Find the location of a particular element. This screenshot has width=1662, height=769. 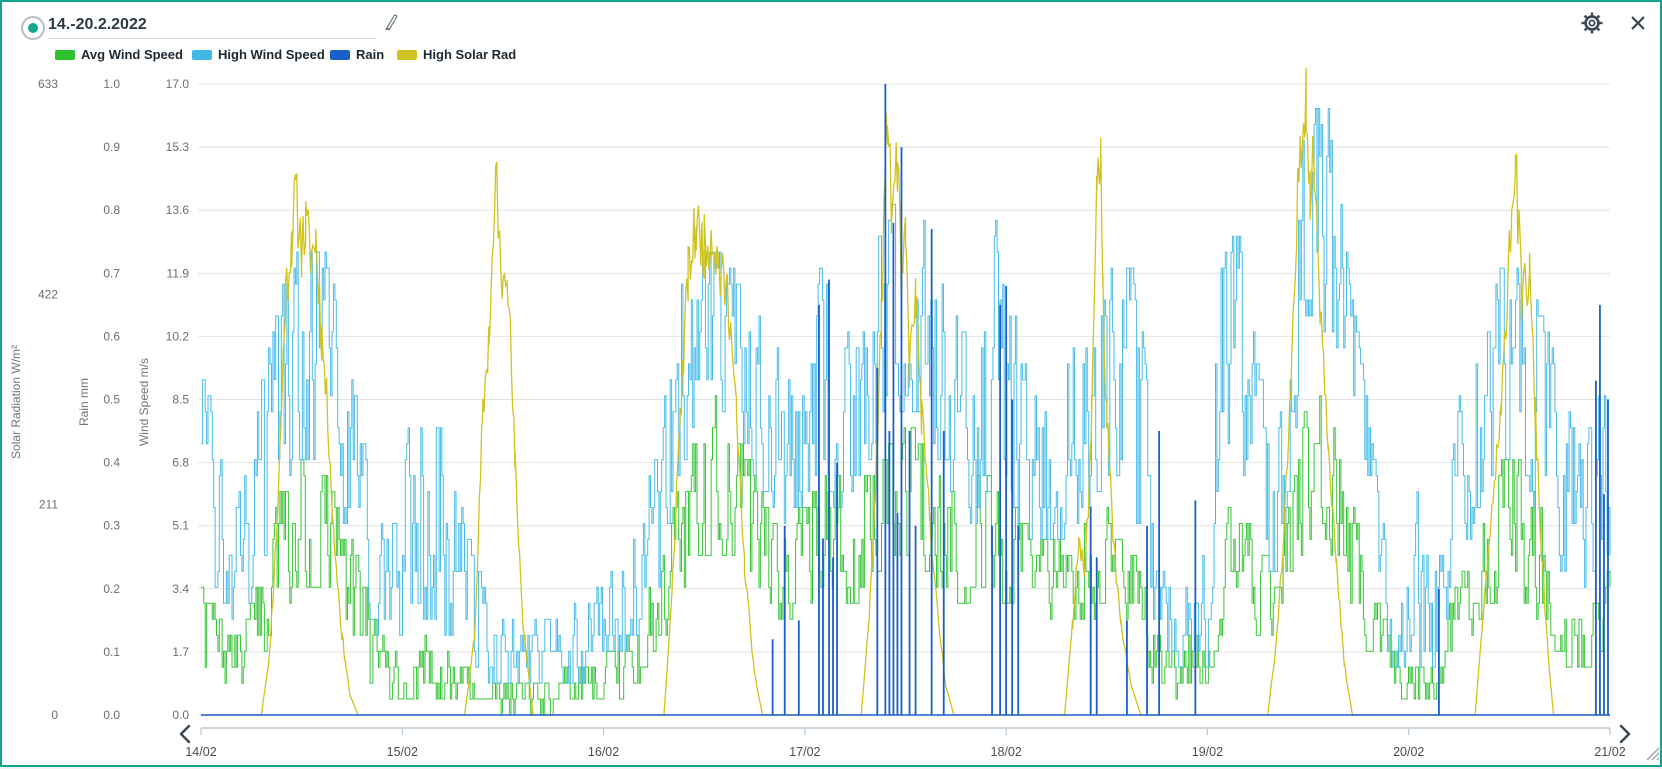

wind-tick-label: 5.1 is located at coordinates (180, 526).